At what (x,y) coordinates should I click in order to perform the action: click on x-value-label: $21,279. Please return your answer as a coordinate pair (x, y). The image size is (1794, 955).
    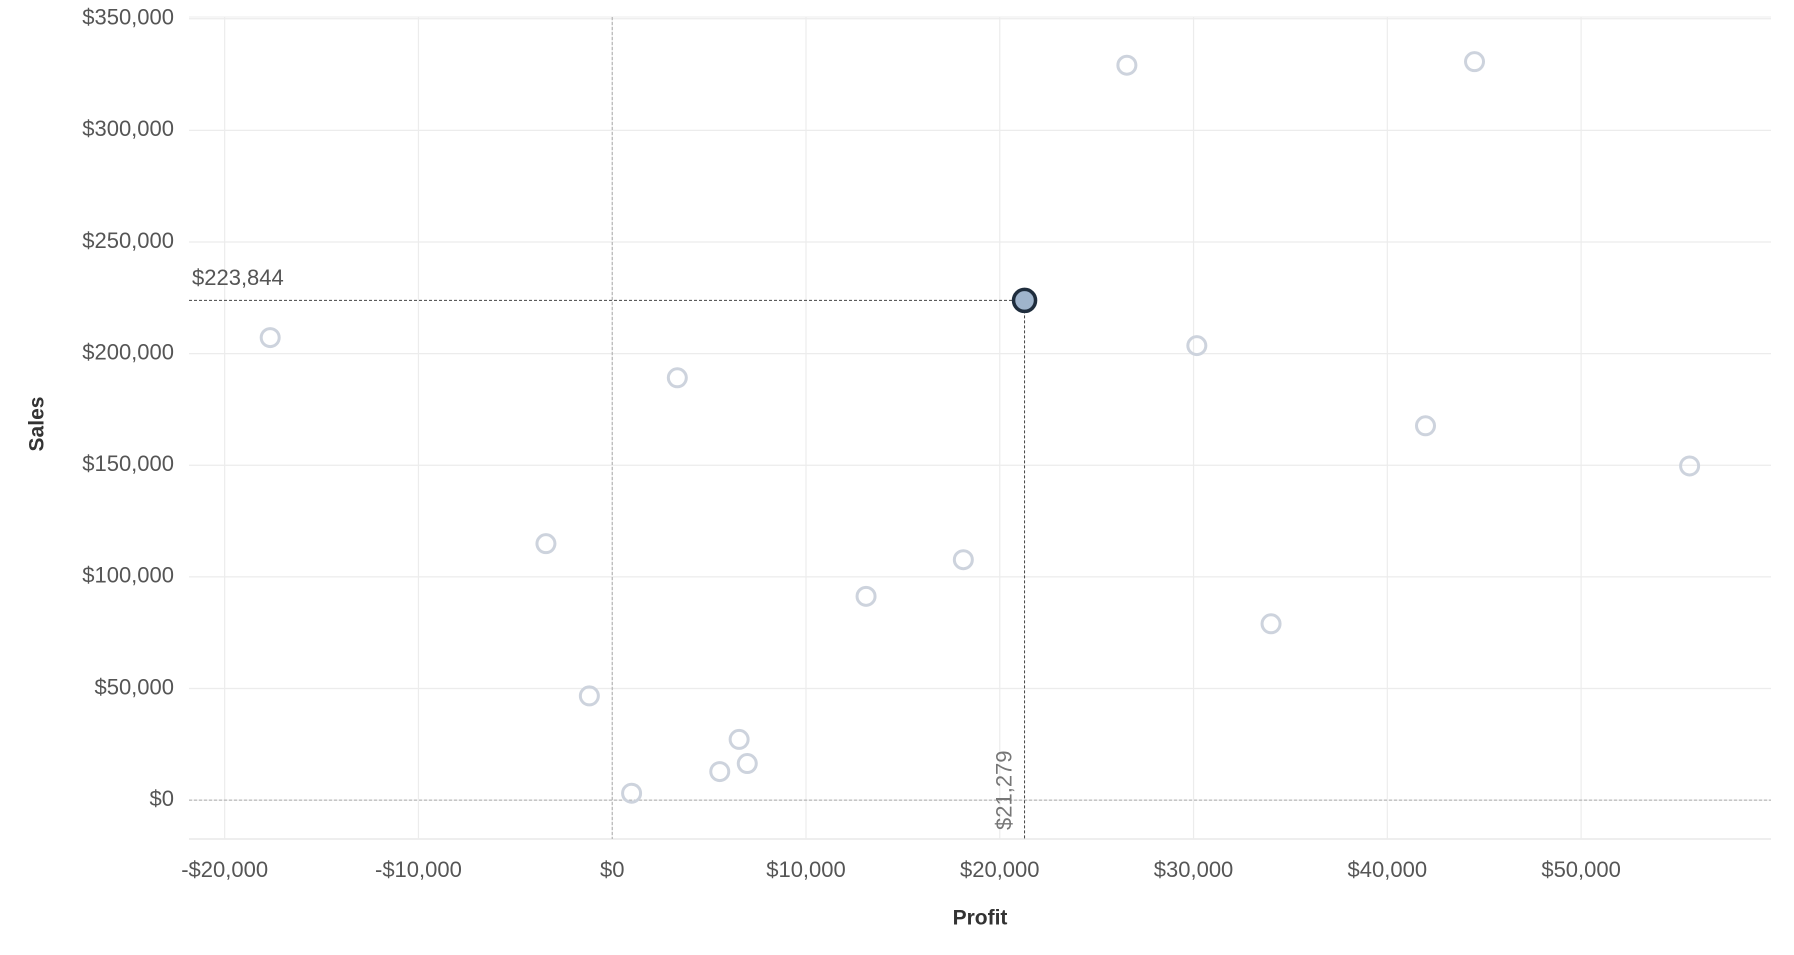
    Looking at the image, I should click on (1003, 790).